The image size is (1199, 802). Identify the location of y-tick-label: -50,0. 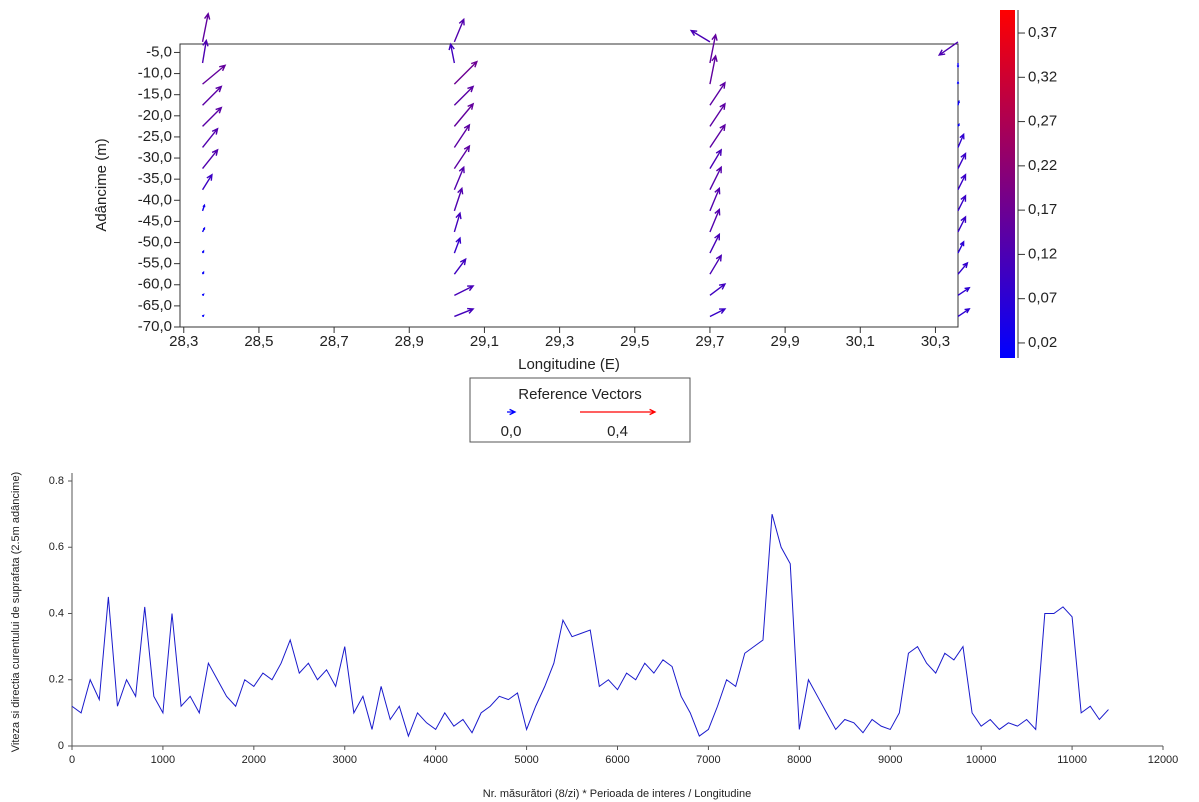
(155, 241).